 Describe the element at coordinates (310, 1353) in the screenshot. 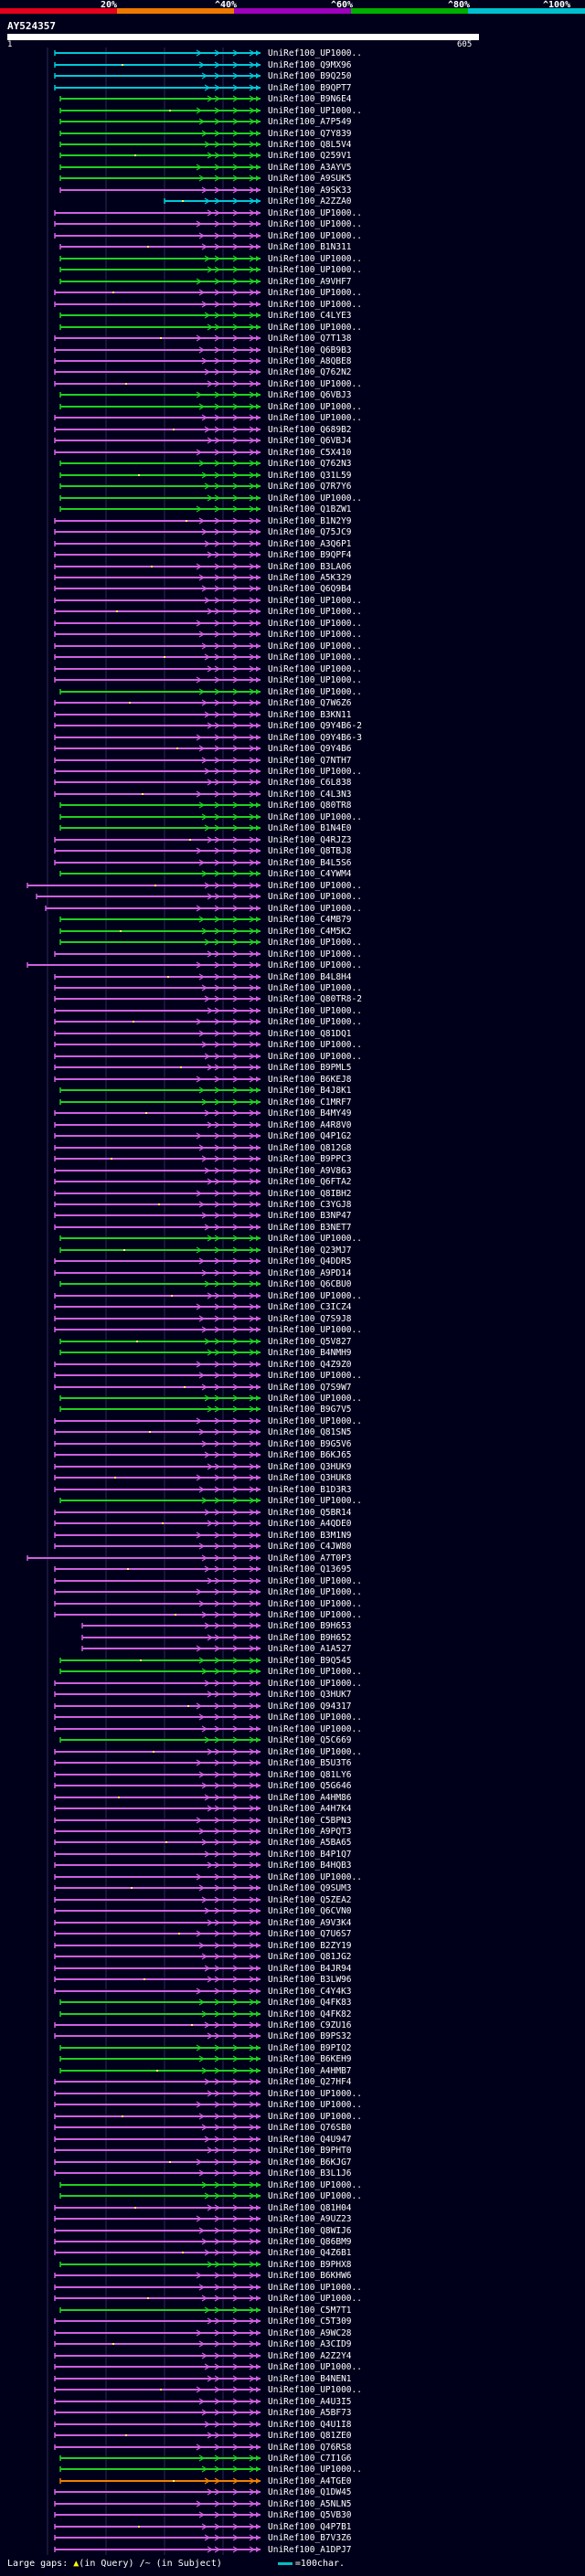

I see `hit-label: UniRef100_B4NMH9` at that location.